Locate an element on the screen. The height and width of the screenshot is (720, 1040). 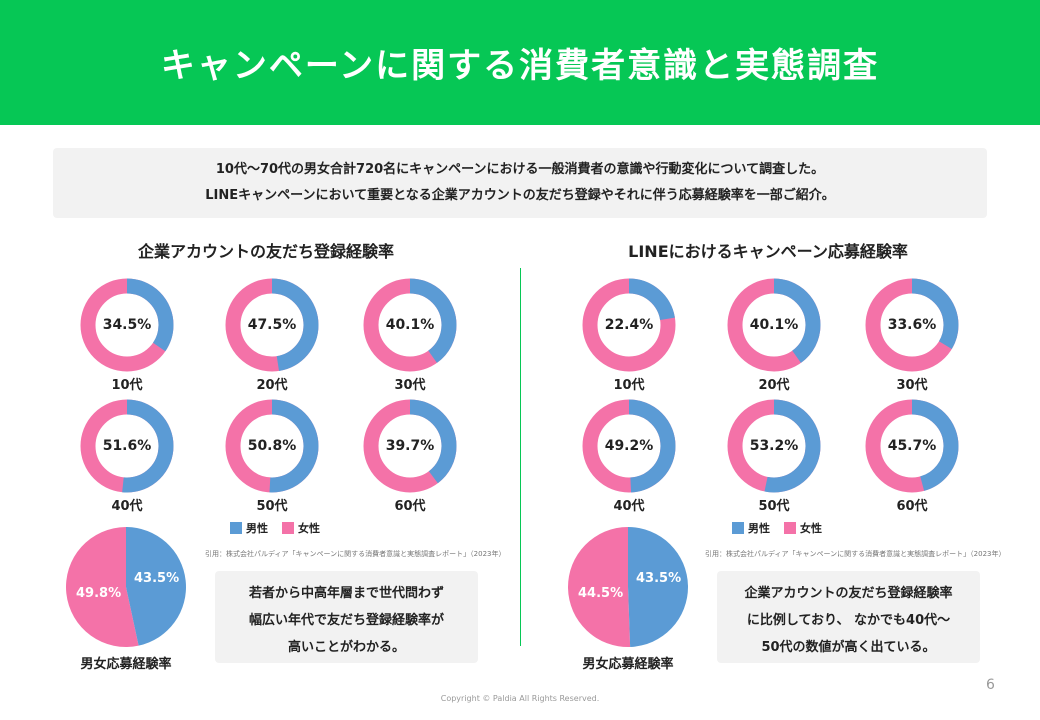
right-pie-chart: 43.5% 44.5% is located at coordinates (628, 587).